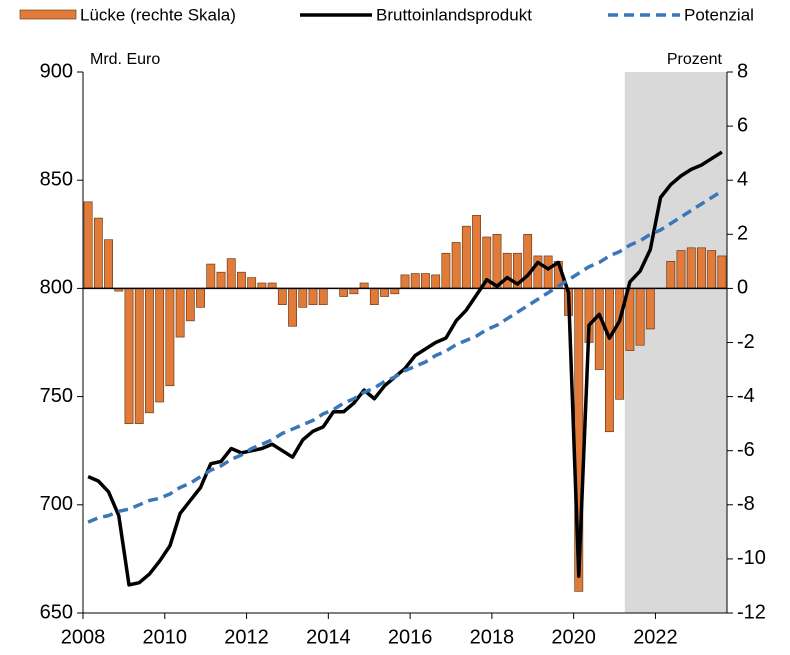 The image size is (790, 655). I want to click on y2-tick-label: 8, so click(742, 71).